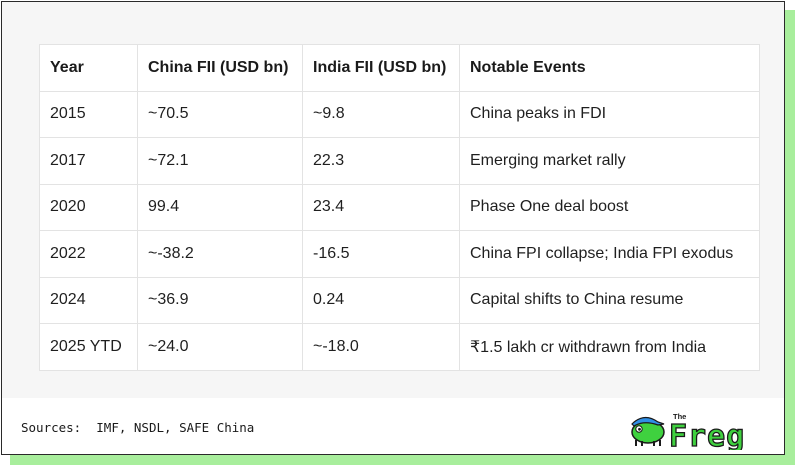  Describe the element at coordinates (609, 114) in the screenshot. I see `cell-event: China peaks in FDI` at that location.